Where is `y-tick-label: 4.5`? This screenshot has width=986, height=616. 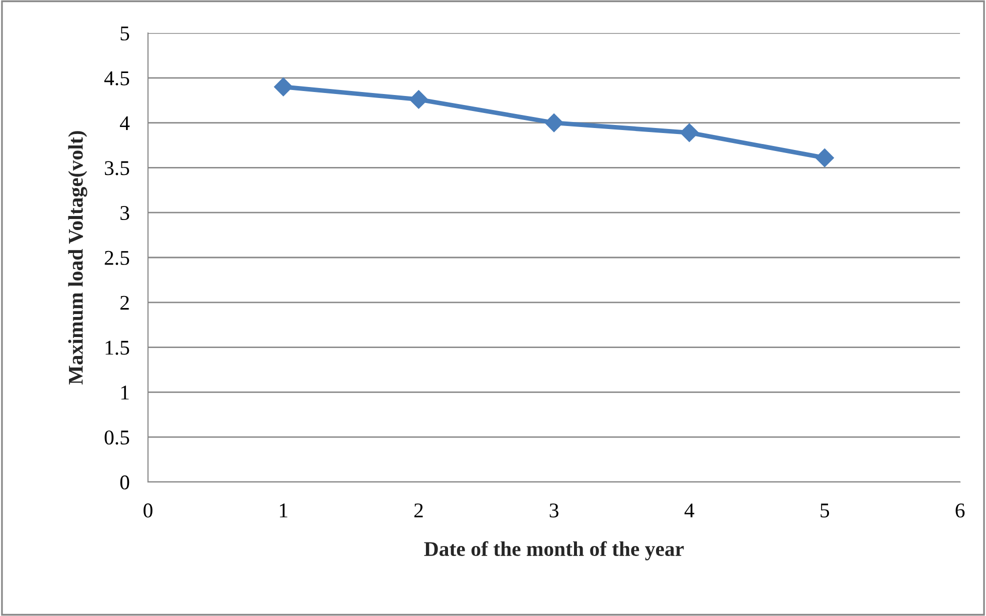 y-tick-label: 4.5 is located at coordinates (117, 78).